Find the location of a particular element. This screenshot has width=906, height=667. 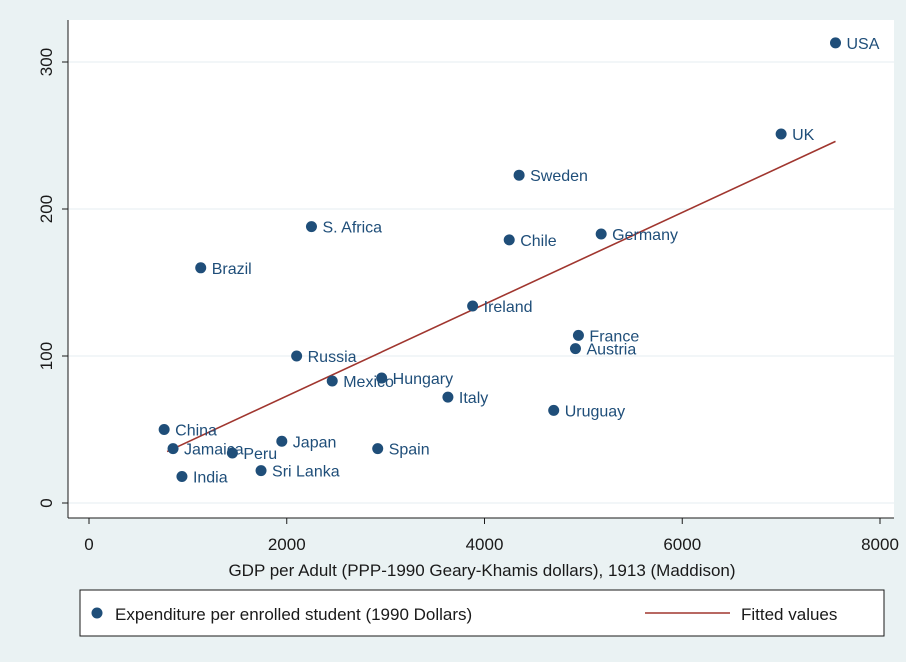

point-india is located at coordinates (182, 477).